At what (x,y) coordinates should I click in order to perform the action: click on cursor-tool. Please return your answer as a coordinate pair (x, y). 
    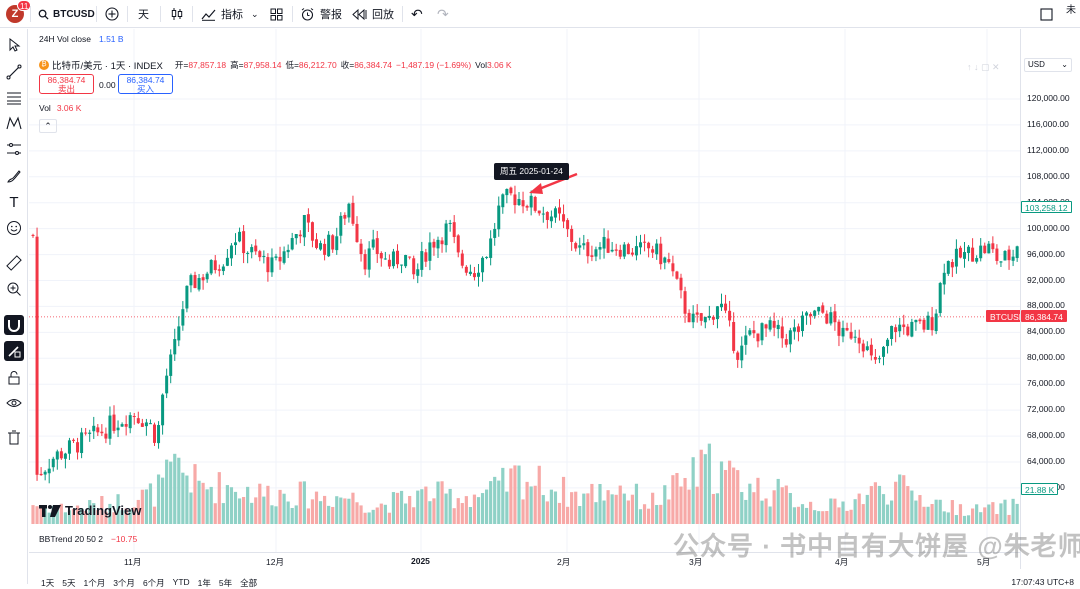
    Looking at the image, I should click on (14, 45).